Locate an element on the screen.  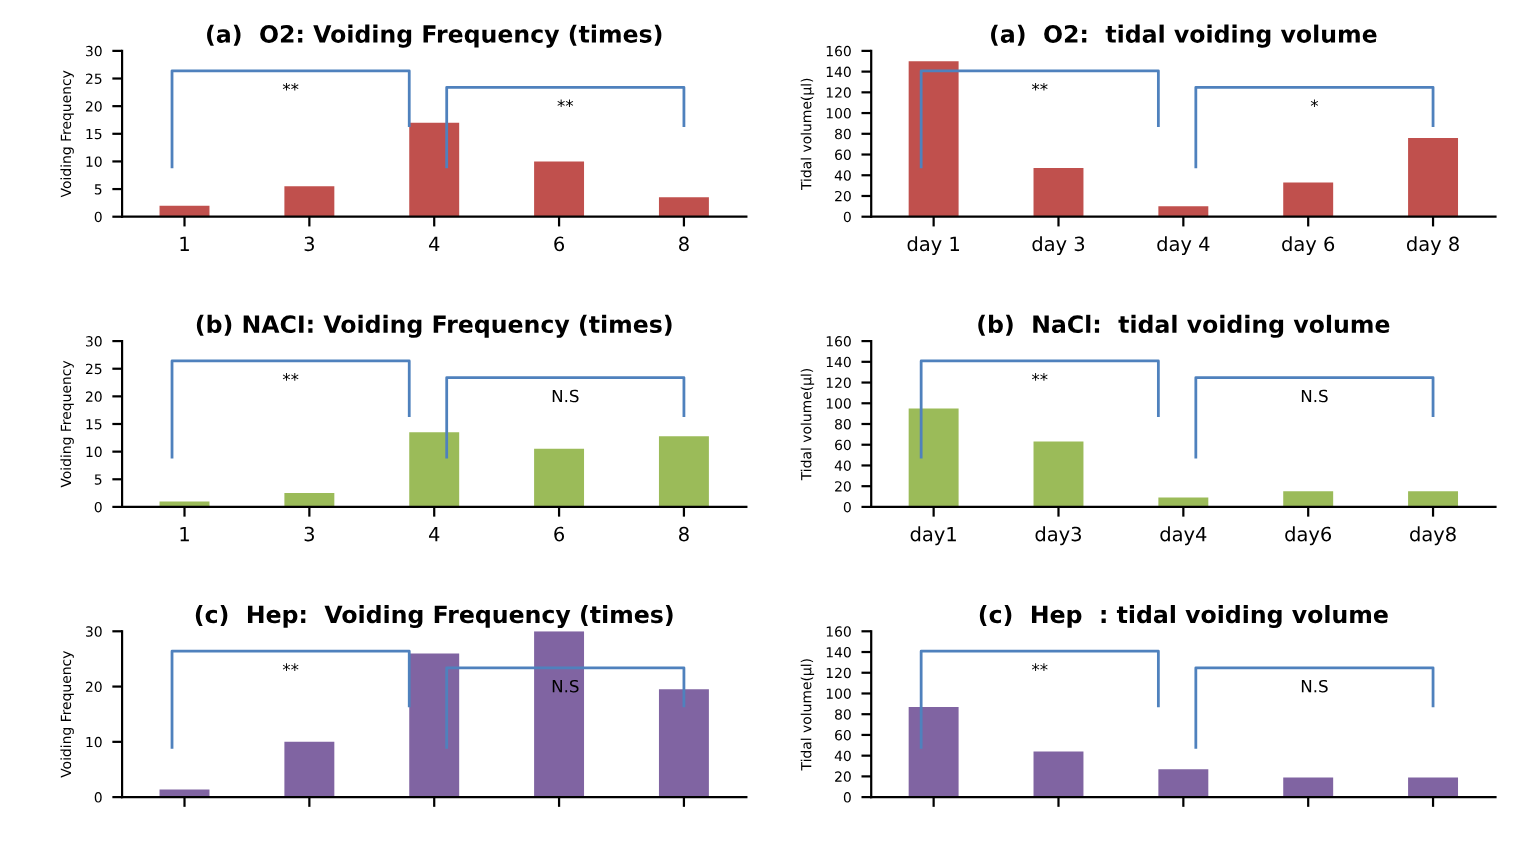
chart-title: (b) NACI: Voiding Frequency (times) is located at coordinates (434, 326).